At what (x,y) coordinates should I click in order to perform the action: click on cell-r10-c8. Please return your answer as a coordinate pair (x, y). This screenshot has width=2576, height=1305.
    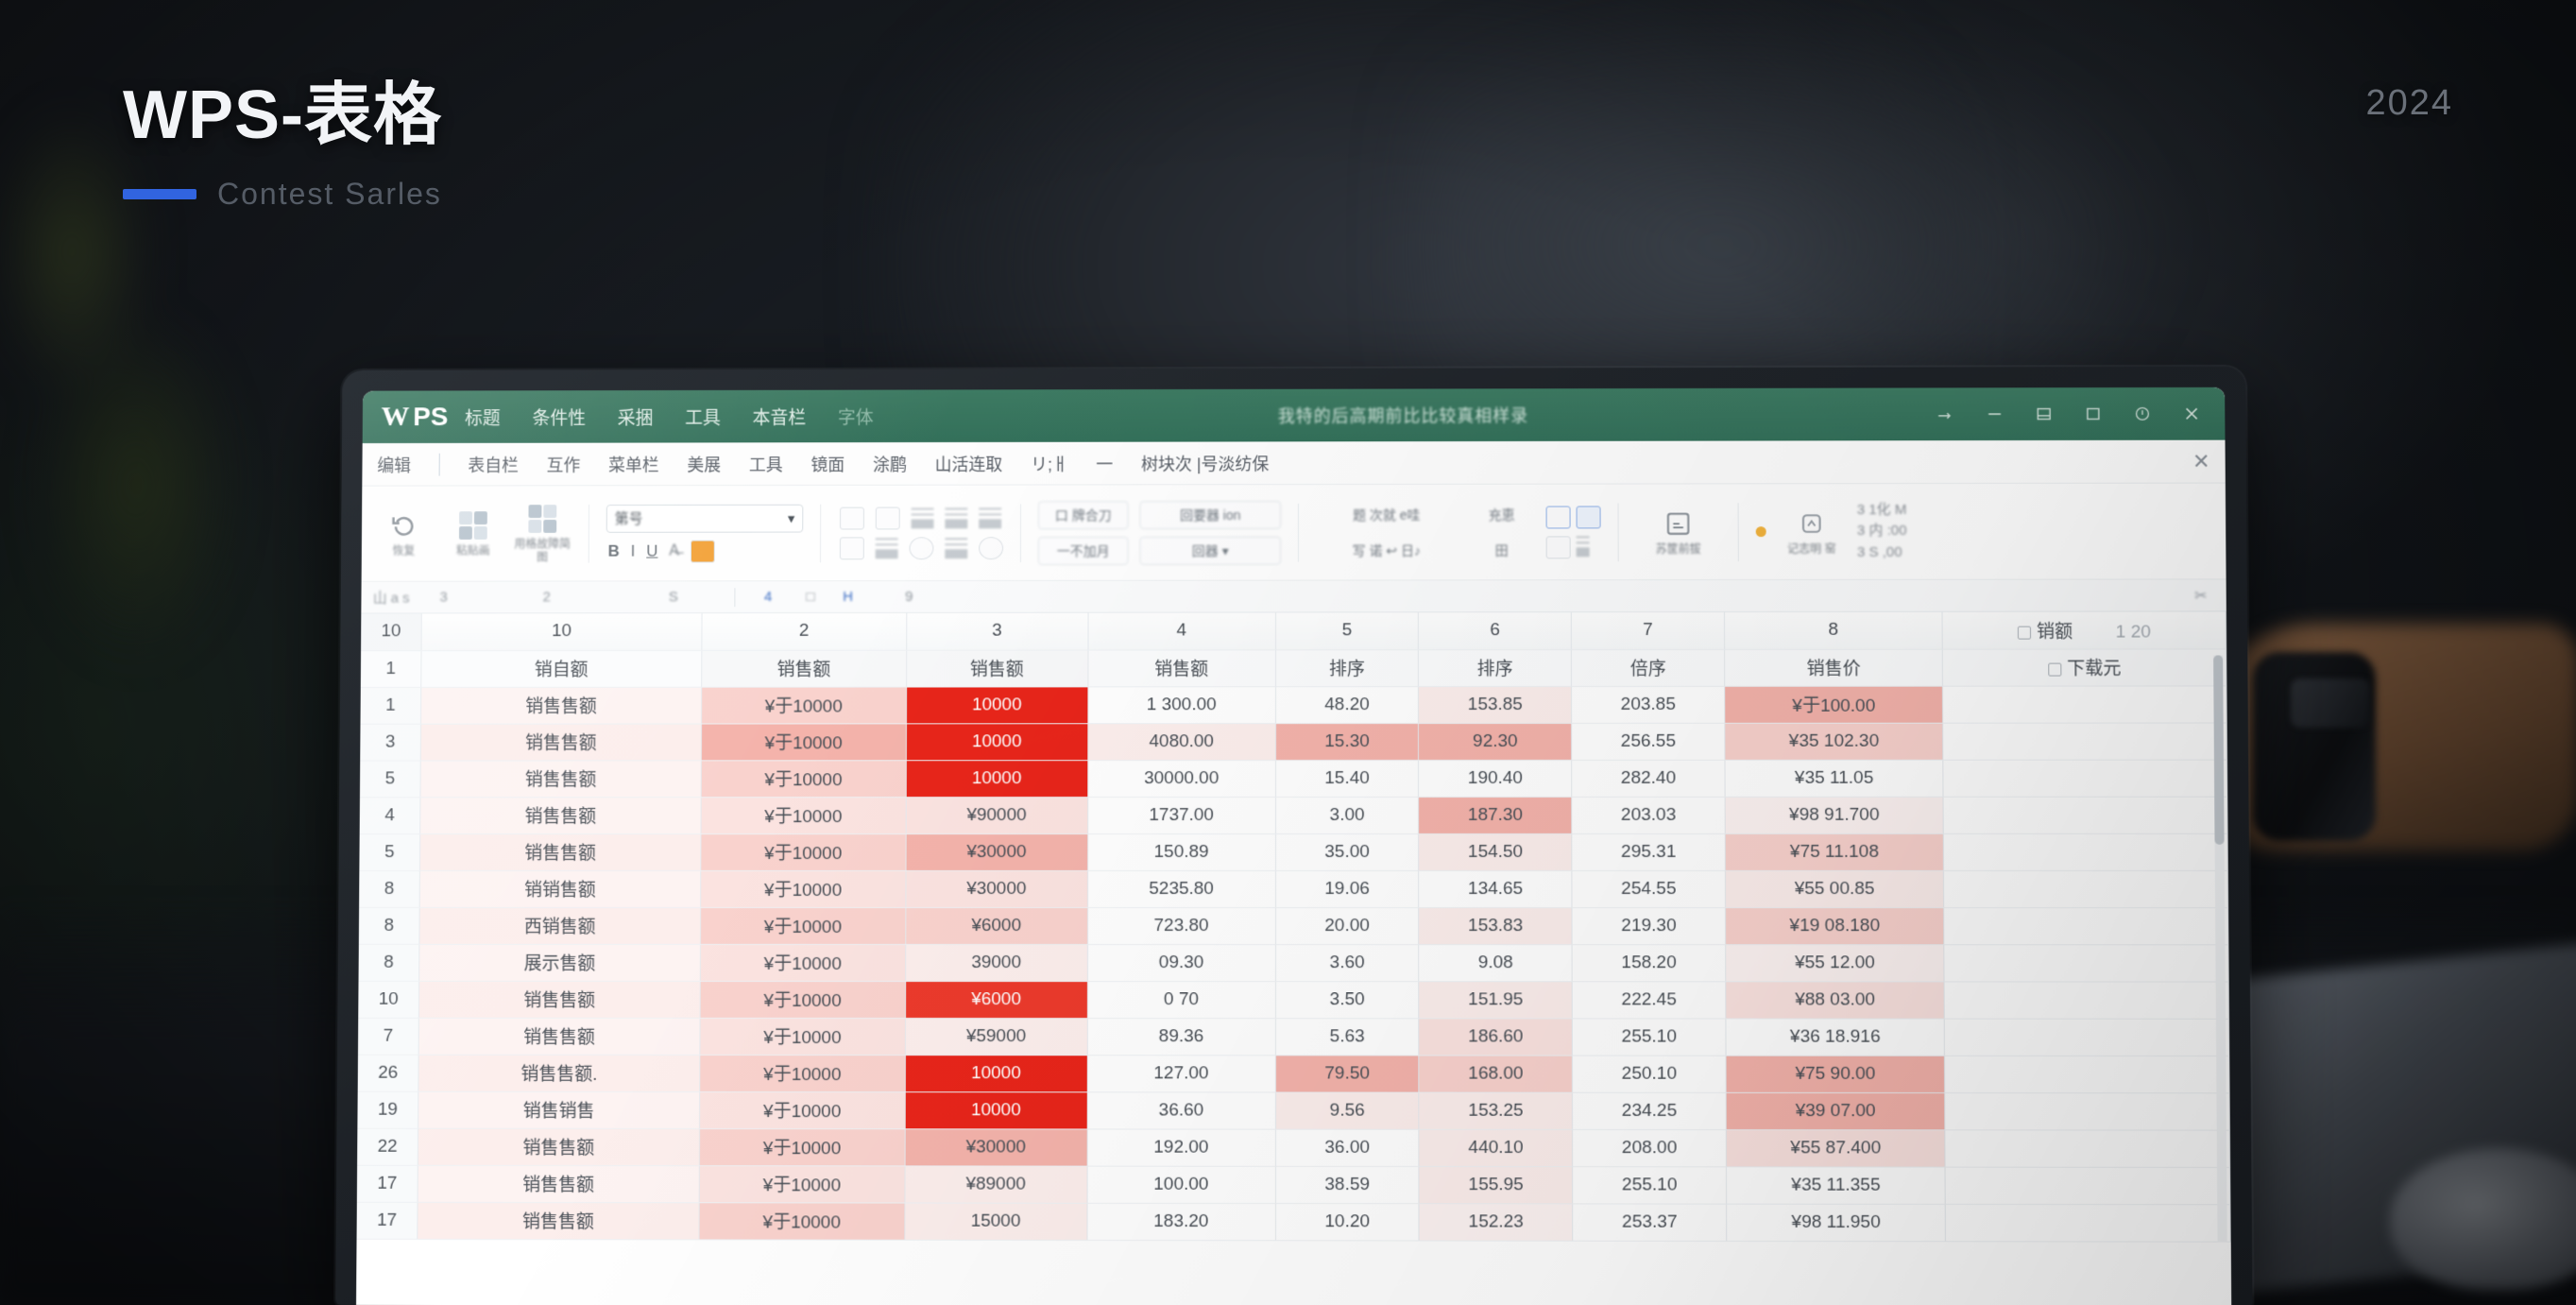
    Looking at the image, I should click on (2087, 1074).